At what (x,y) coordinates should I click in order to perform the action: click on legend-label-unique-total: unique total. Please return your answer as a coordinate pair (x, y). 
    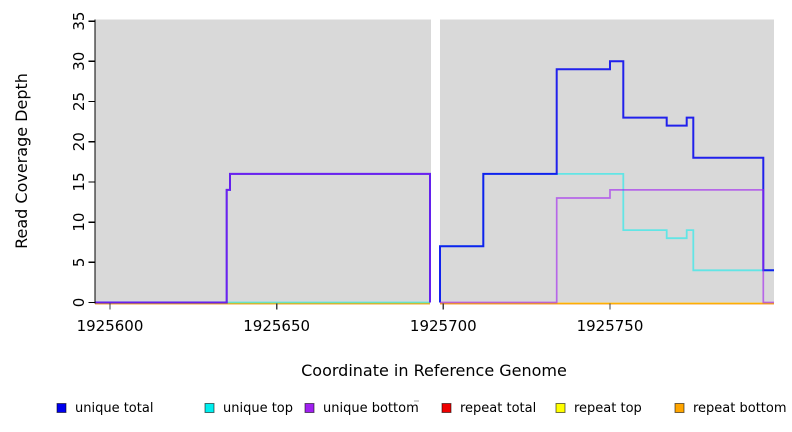
    Looking at the image, I should click on (114, 408).